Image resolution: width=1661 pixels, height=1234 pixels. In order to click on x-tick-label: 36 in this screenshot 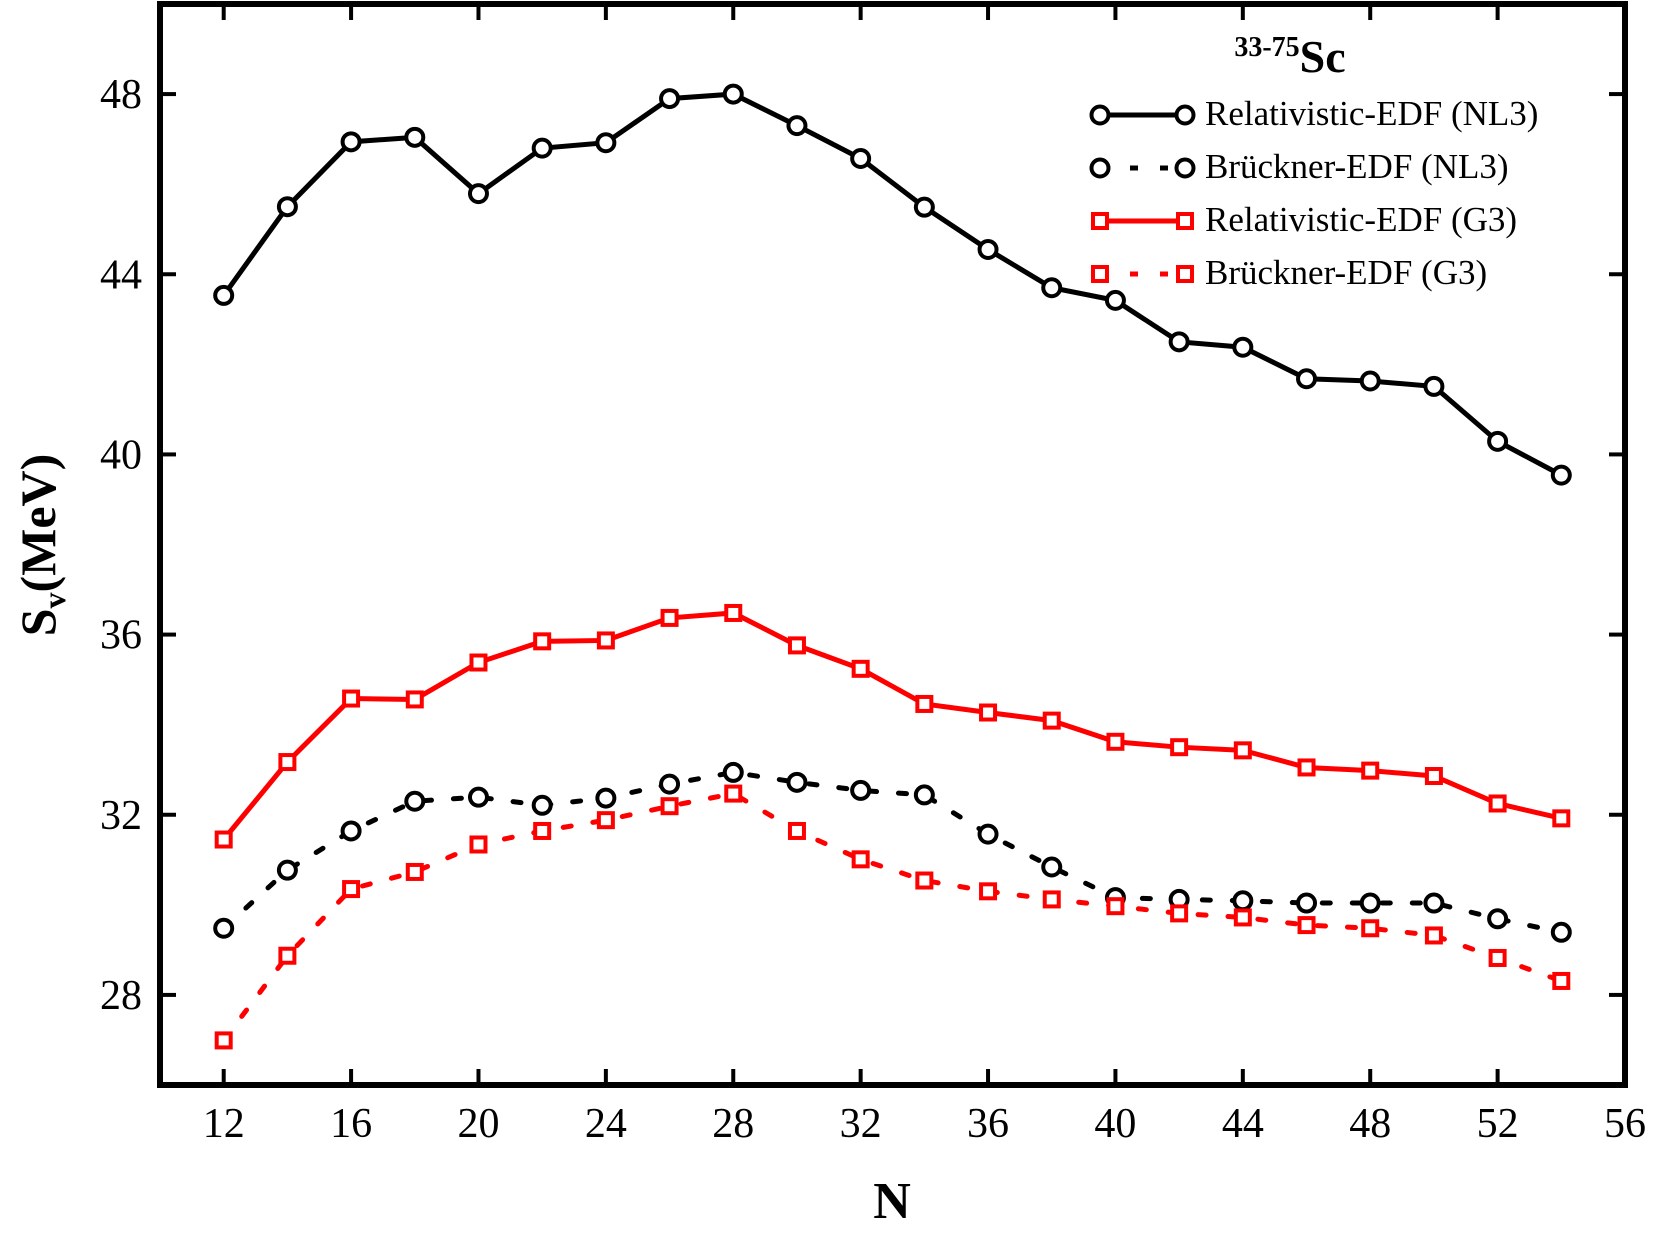, I will do `click(988, 1124)`.